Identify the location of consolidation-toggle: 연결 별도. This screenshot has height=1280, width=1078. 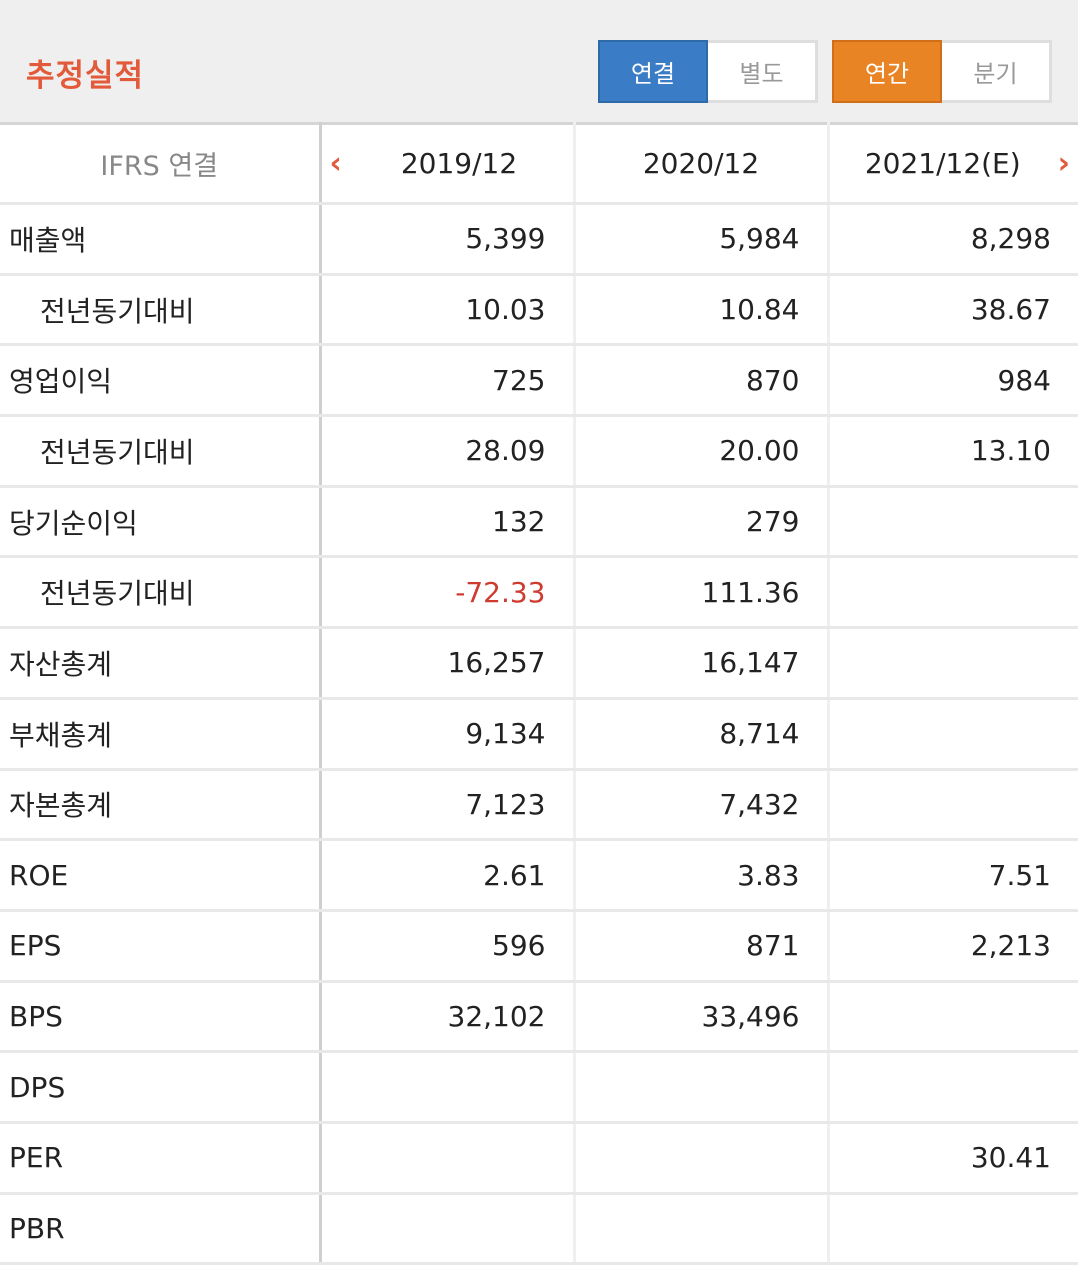
(708, 71).